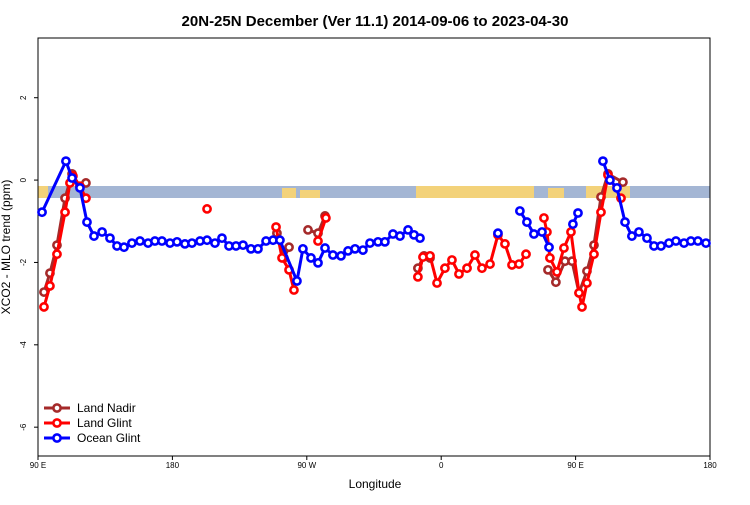  What do you see at coordinates (374, 192) in the screenshot?
I see `ocean-strip` at bounding box center [374, 192].